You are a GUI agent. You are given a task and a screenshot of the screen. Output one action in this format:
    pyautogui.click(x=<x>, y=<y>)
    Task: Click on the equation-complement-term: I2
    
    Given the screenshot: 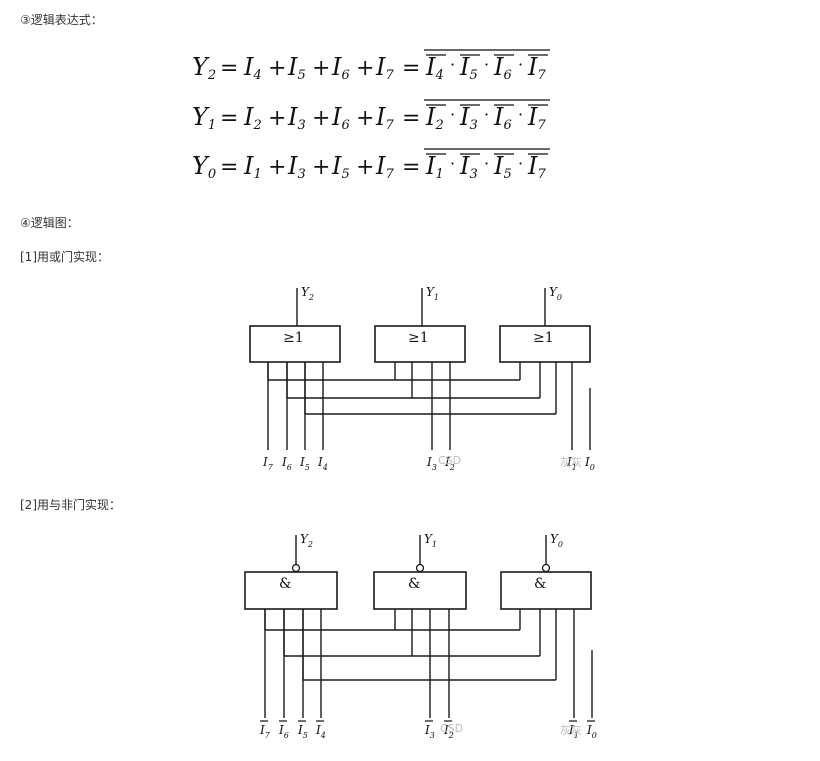 What is the action you would take?
    pyautogui.click(x=434, y=118)
    